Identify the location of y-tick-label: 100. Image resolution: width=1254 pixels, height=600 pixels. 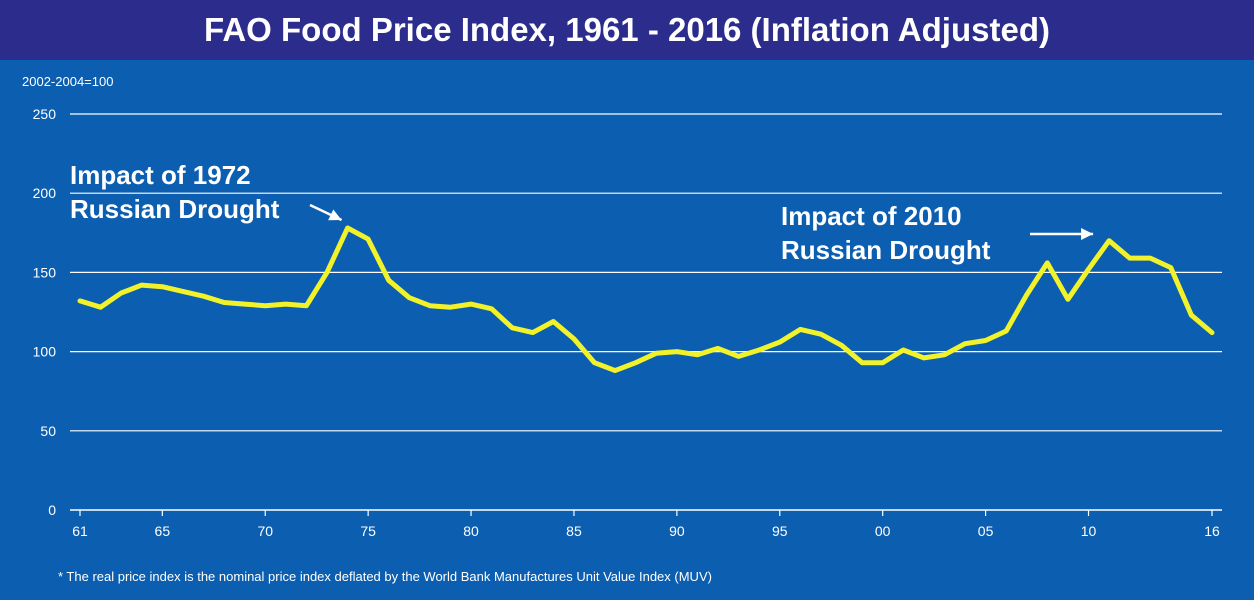
(45, 352).